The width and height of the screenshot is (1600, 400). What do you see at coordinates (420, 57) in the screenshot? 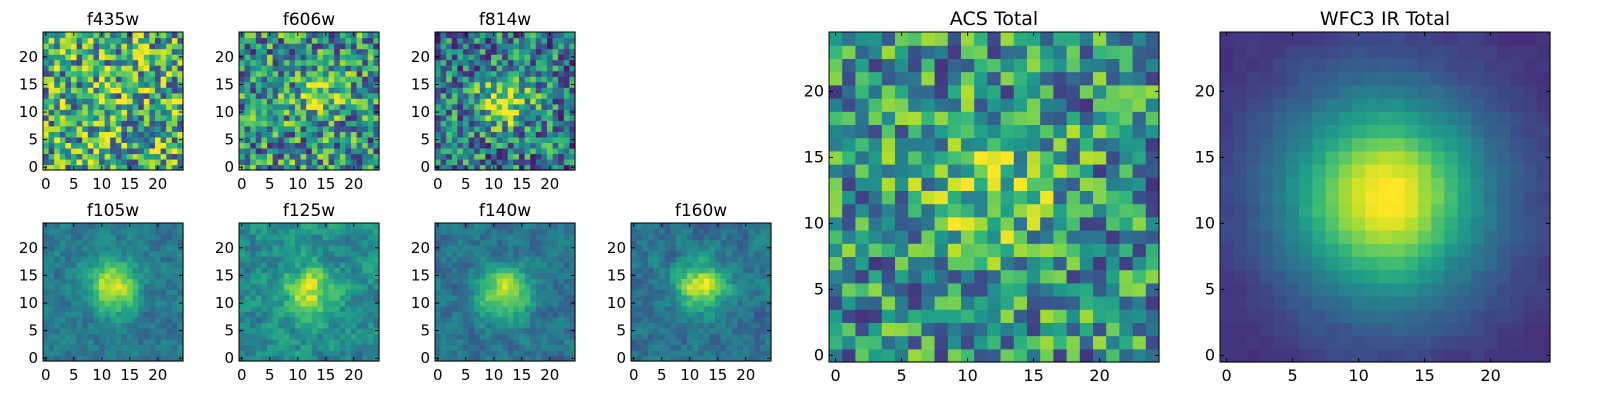
I see `y-tick-label: 20` at bounding box center [420, 57].